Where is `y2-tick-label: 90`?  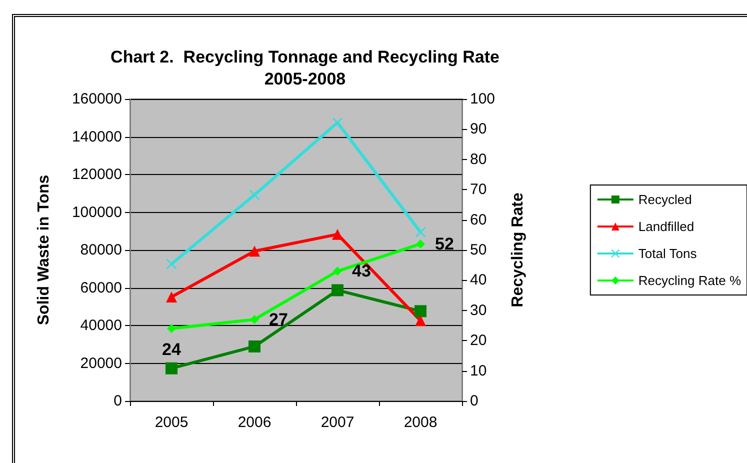 y2-tick-label: 90 is located at coordinates (478, 129).